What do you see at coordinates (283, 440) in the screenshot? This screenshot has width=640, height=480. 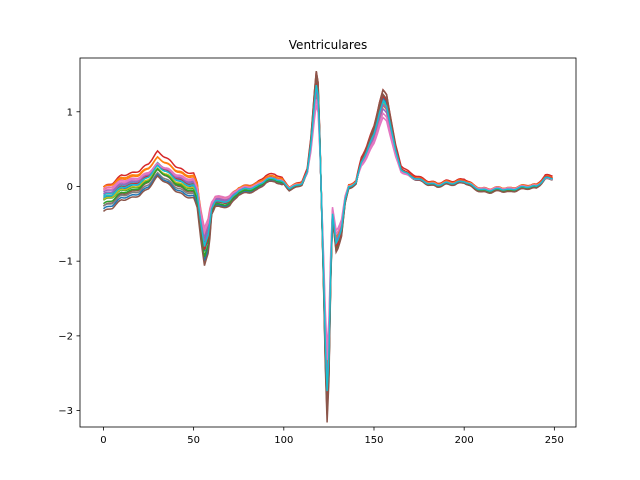 I see `x-tick-label: 100` at bounding box center [283, 440].